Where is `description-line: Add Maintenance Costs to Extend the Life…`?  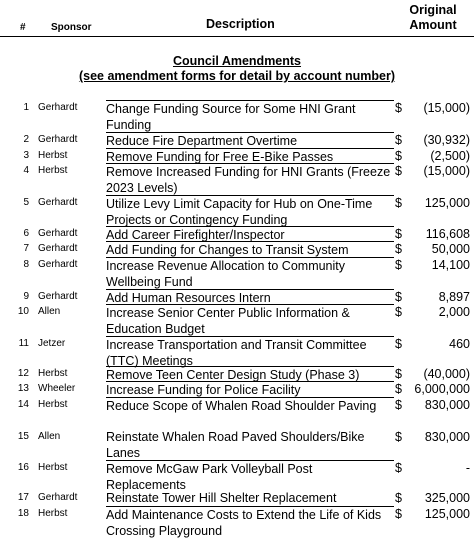 description-line: Add Maintenance Costs to Extend the Life… is located at coordinates (244, 515).